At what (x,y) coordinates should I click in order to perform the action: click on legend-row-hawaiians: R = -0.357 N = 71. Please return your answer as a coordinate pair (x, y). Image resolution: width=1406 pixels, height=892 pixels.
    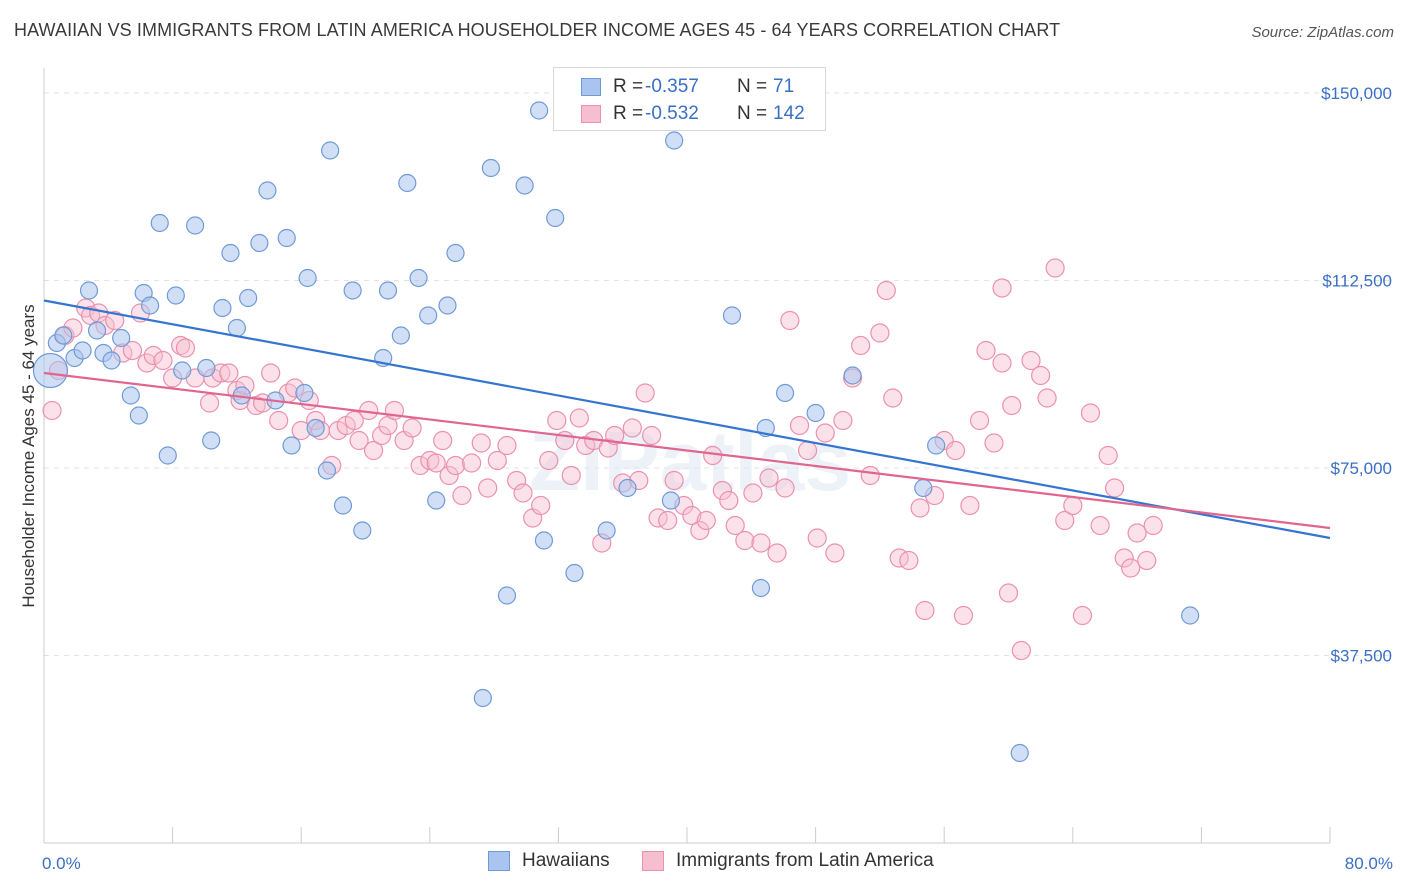
    Looking at the image, I should click on (674, 87).